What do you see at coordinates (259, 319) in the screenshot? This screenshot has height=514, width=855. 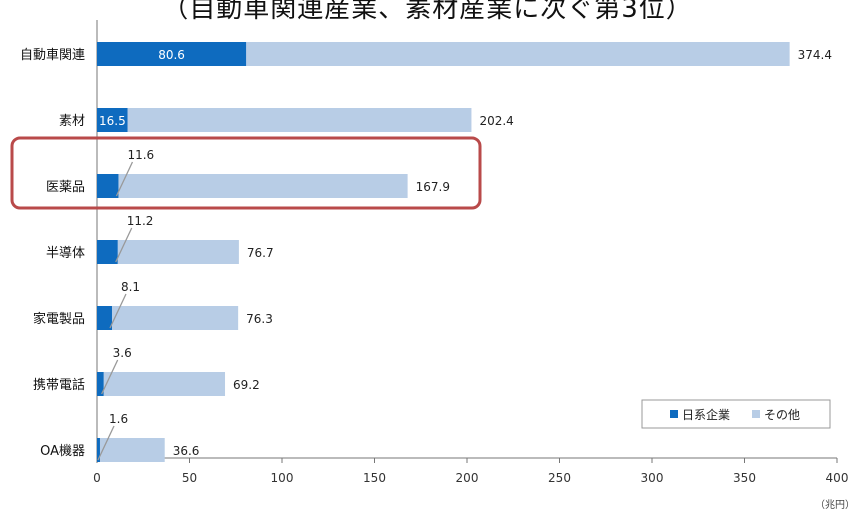 I see `total-value-label: 76.3` at bounding box center [259, 319].